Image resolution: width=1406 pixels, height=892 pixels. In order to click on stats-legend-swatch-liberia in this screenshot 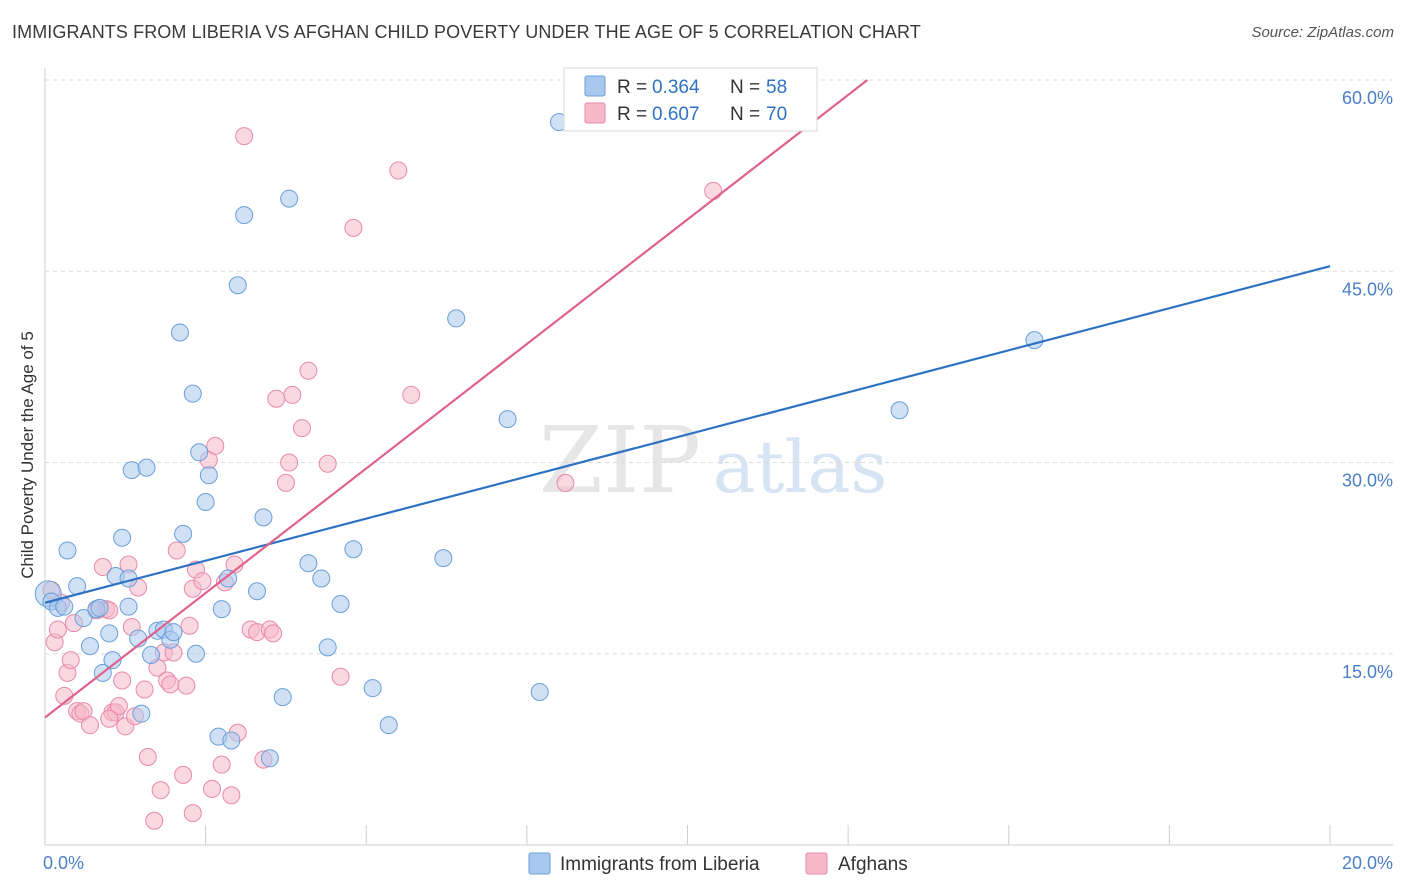, I will do `click(595, 86)`.